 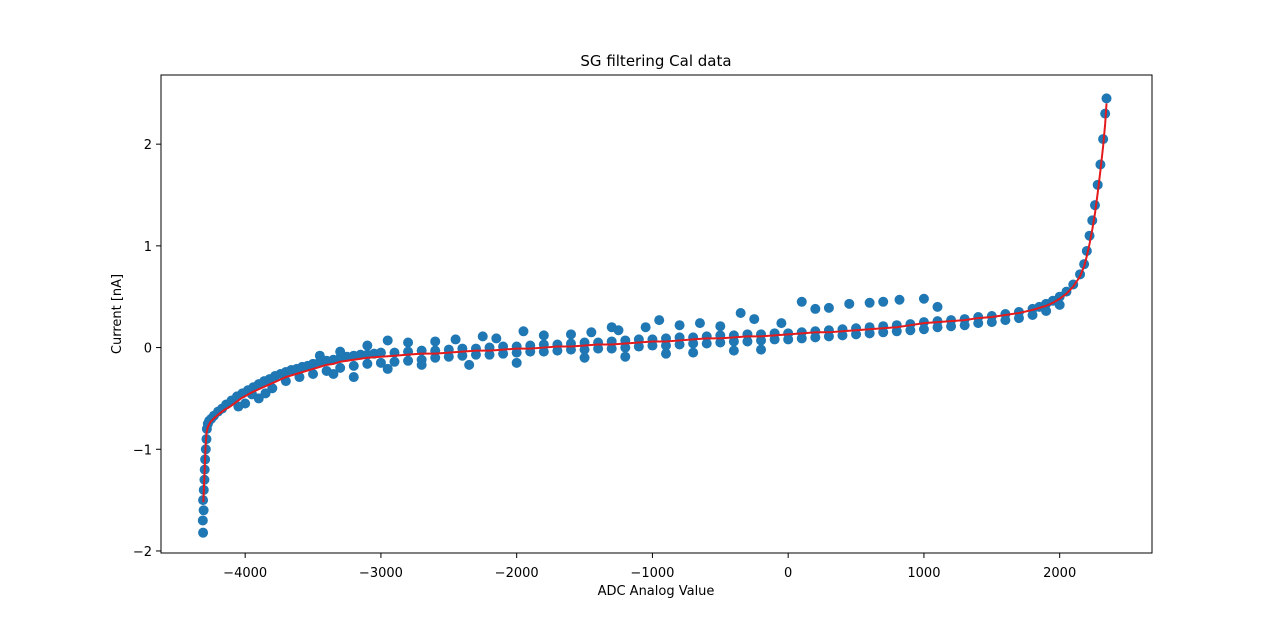 I want to click on x-tick-label: −3000, so click(x=381, y=573).